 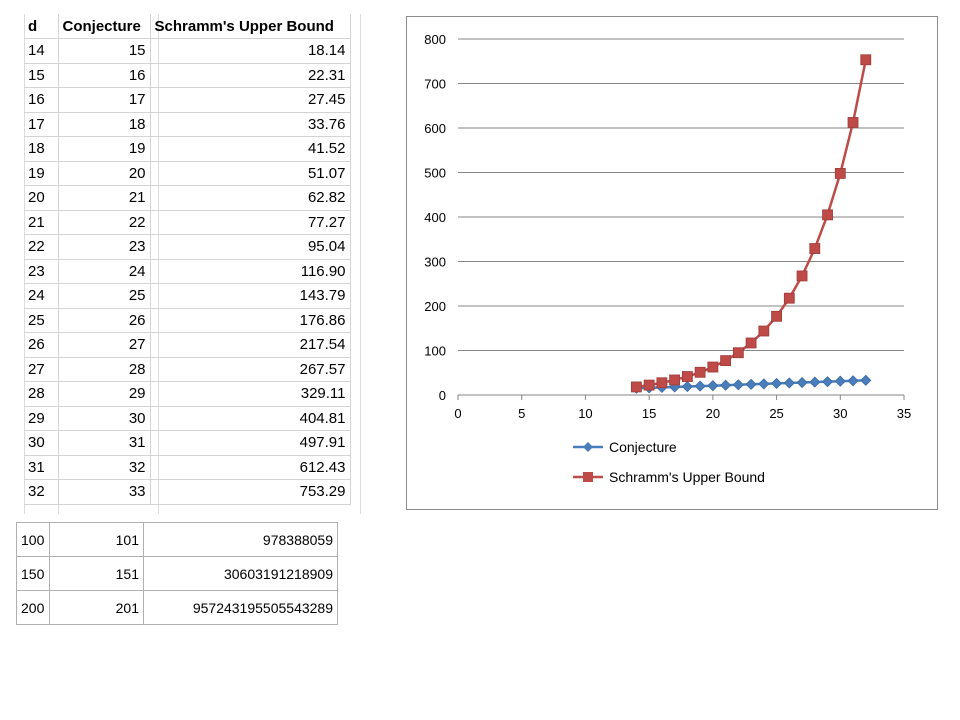 What do you see at coordinates (96, 539) in the screenshot?
I see `cell-conjecture: 101` at bounding box center [96, 539].